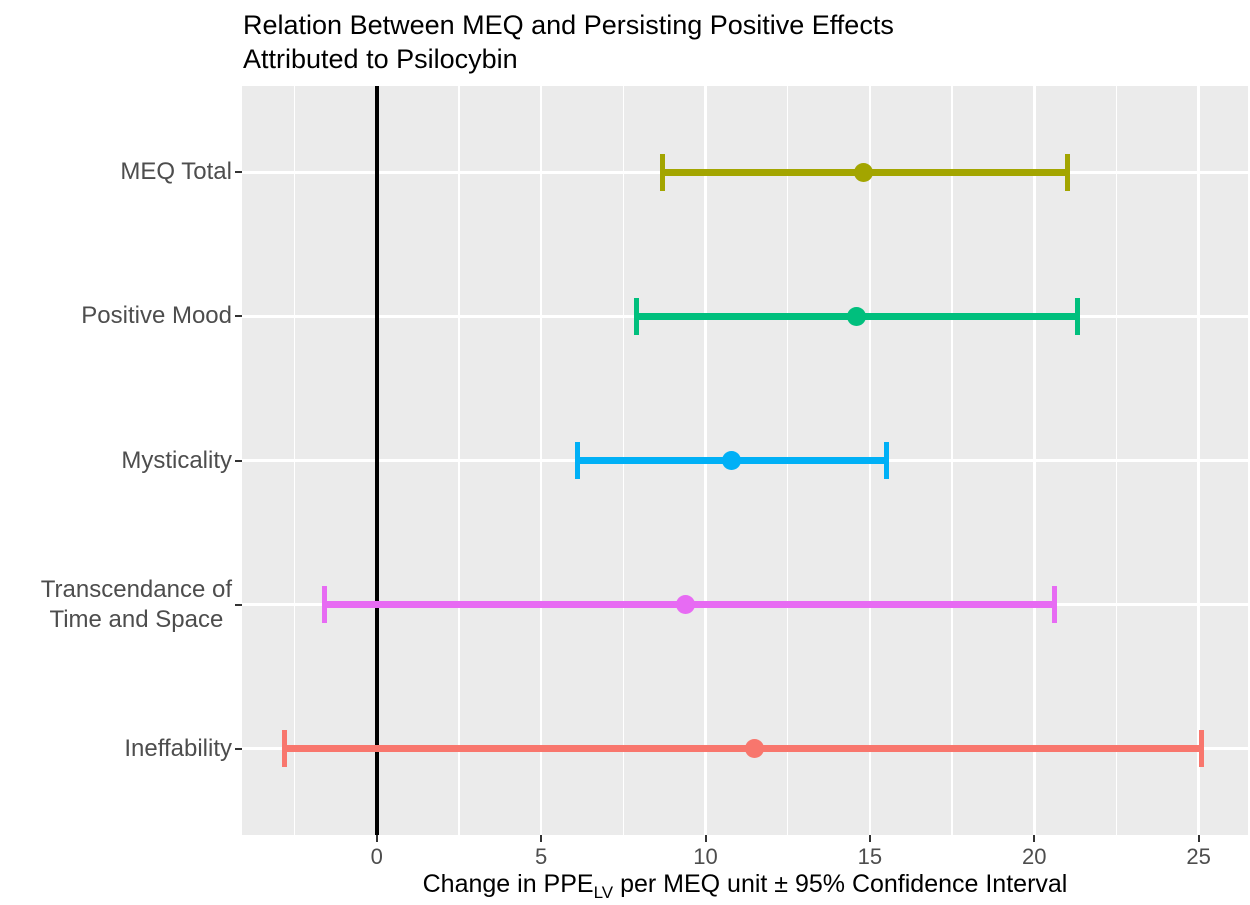  I want to click on x-axis-tick-label: 15, so click(870, 856).